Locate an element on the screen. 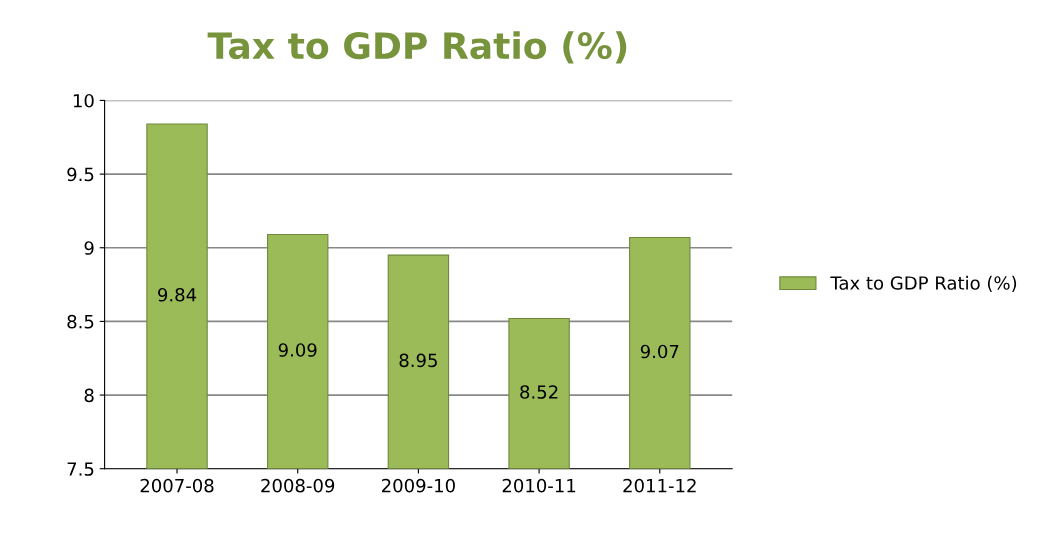 The image size is (1046, 558). y-tick-label: 10 is located at coordinates (83, 100).